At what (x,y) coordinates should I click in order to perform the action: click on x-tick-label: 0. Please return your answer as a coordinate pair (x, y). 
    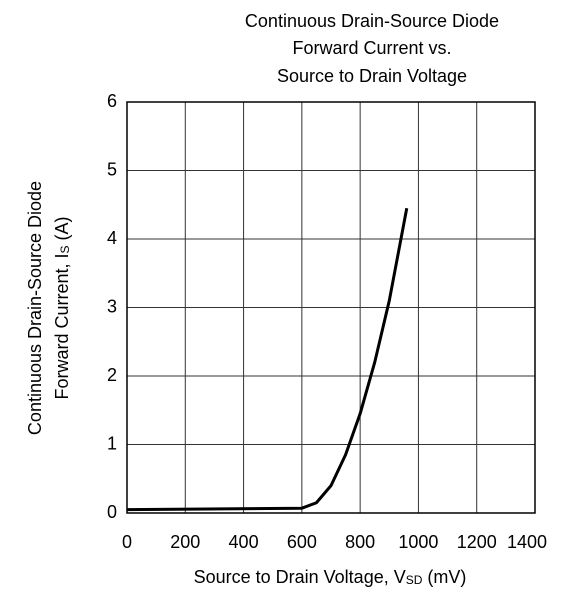
    Looking at the image, I should click on (127, 542).